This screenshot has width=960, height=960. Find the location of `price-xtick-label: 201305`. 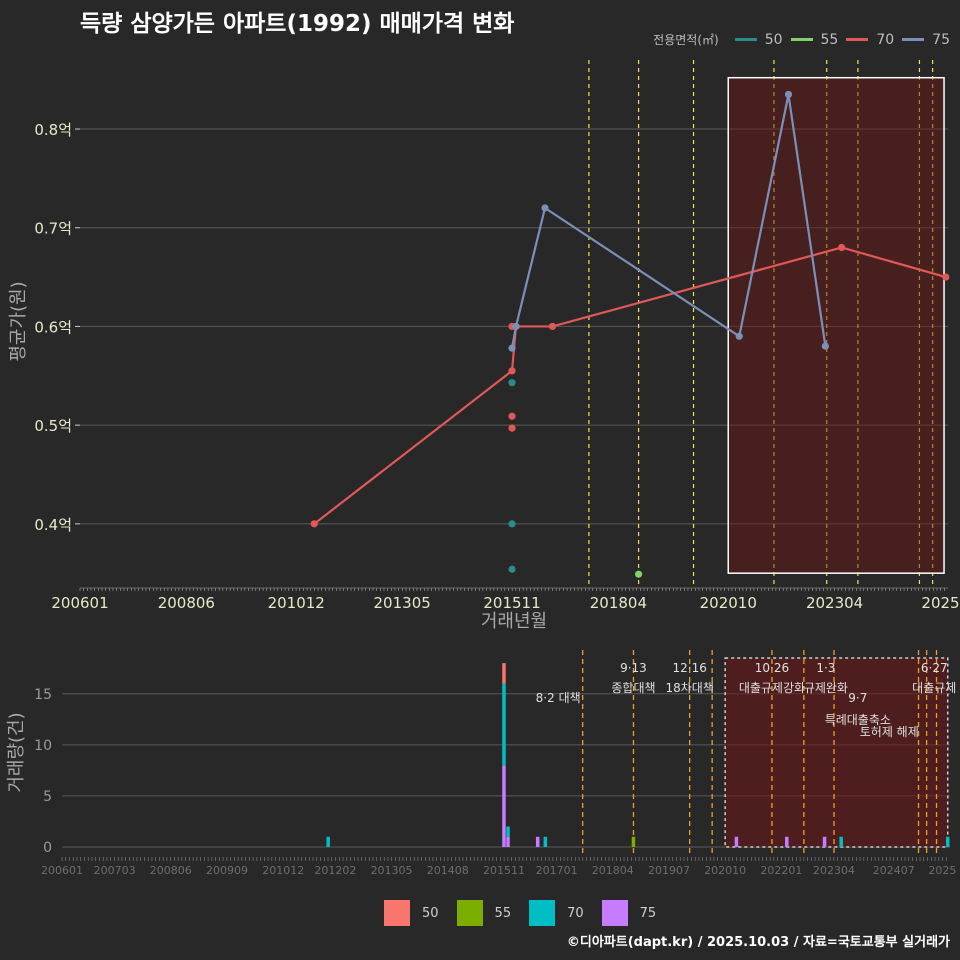

price-xtick-label: 201305 is located at coordinates (402, 603).